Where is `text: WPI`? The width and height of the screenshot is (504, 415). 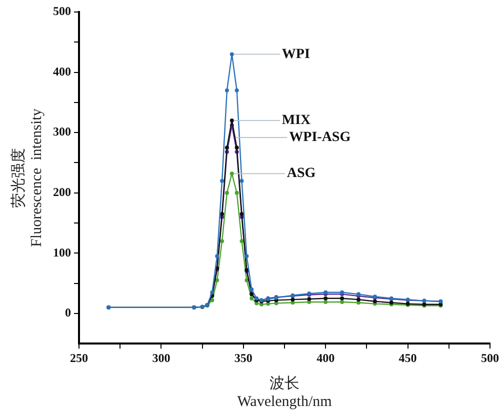 text: WPI is located at coordinates (296, 54).